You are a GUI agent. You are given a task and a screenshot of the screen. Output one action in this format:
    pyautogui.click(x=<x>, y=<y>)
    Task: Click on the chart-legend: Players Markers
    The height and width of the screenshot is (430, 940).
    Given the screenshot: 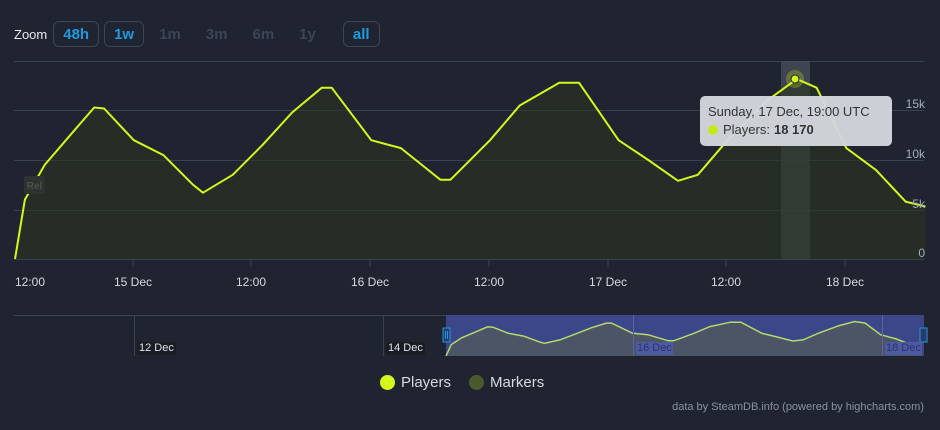 What is the action you would take?
    pyautogui.click(x=471, y=382)
    